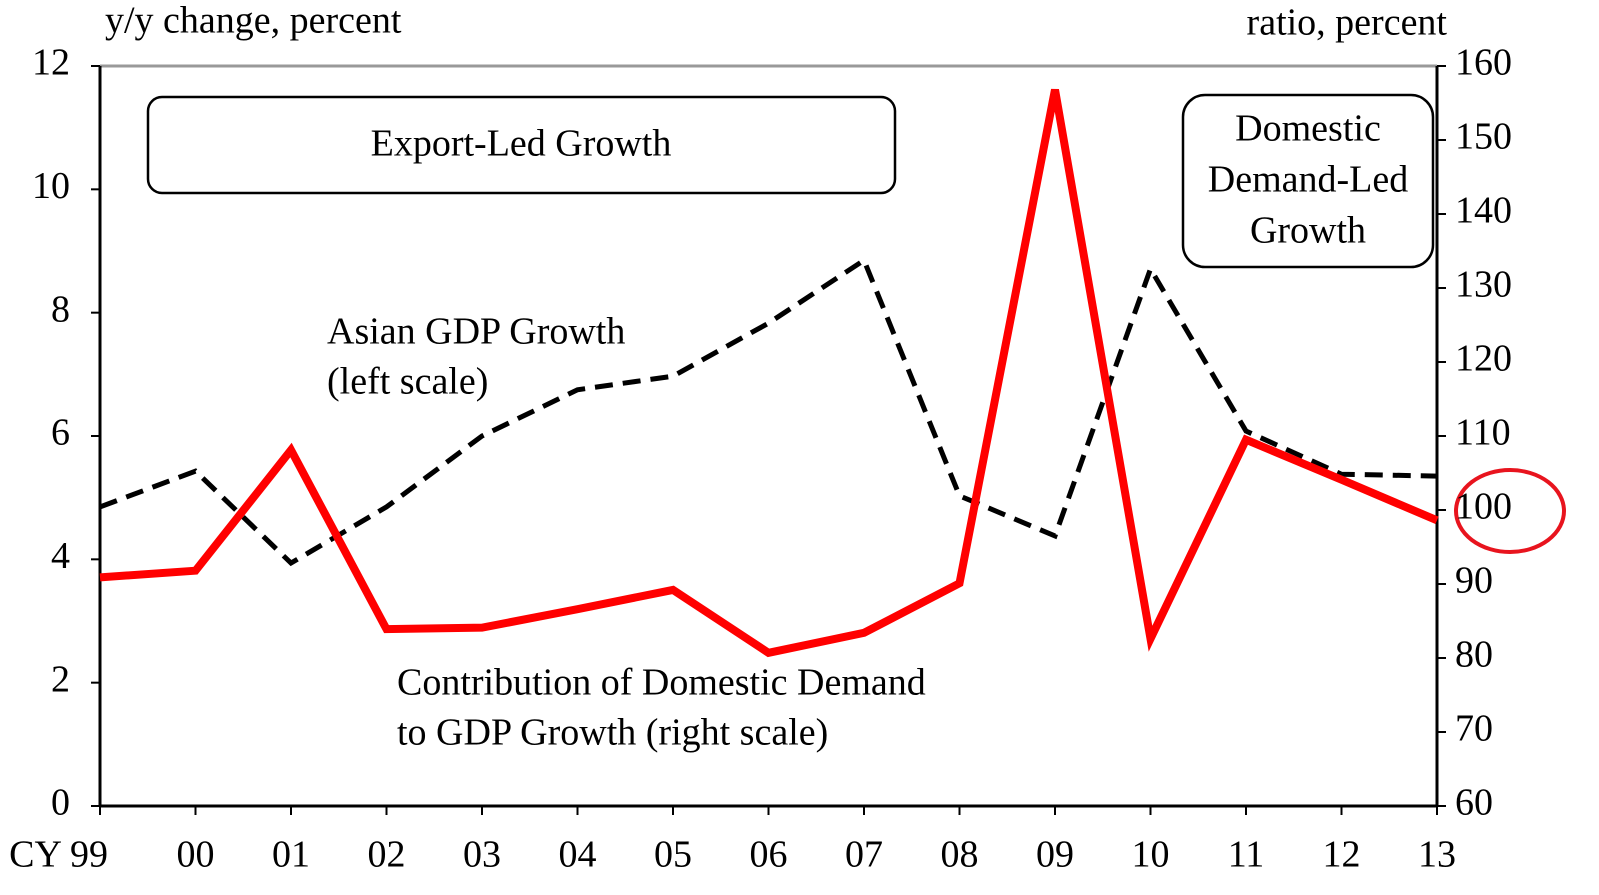 This screenshot has width=1599, height=895. What do you see at coordinates (51, 186) in the screenshot?
I see `y-tick-label: 10` at bounding box center [51, 186].